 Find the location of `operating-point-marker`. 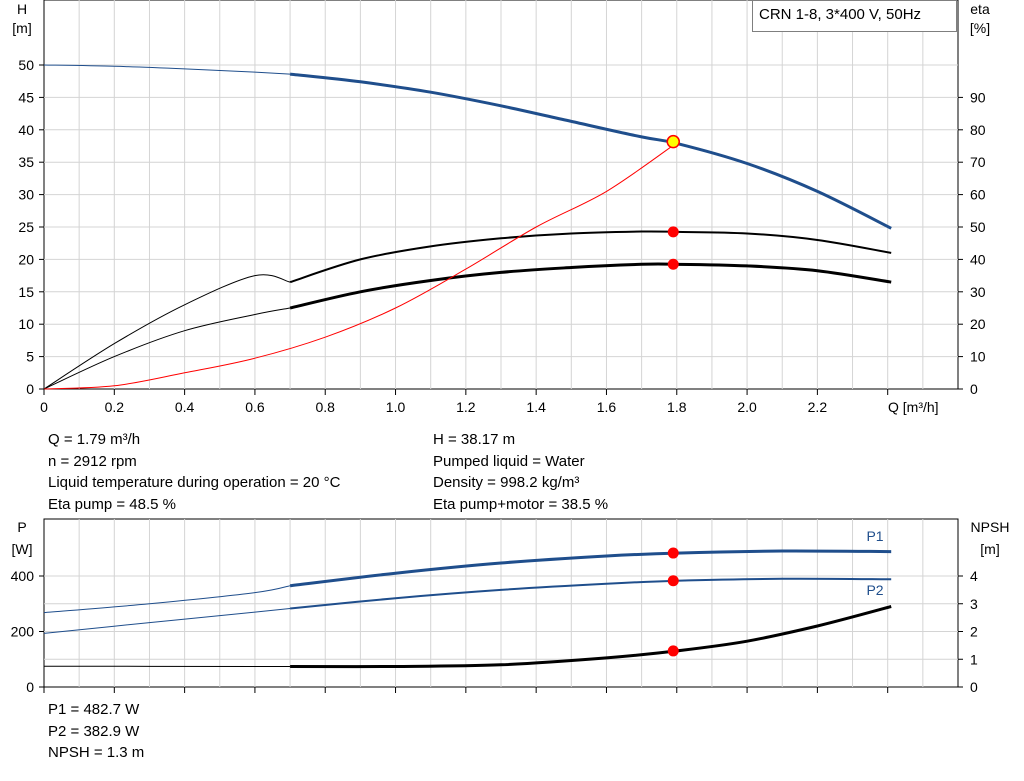

operating-point-marker is located at coordinates (673, 141).